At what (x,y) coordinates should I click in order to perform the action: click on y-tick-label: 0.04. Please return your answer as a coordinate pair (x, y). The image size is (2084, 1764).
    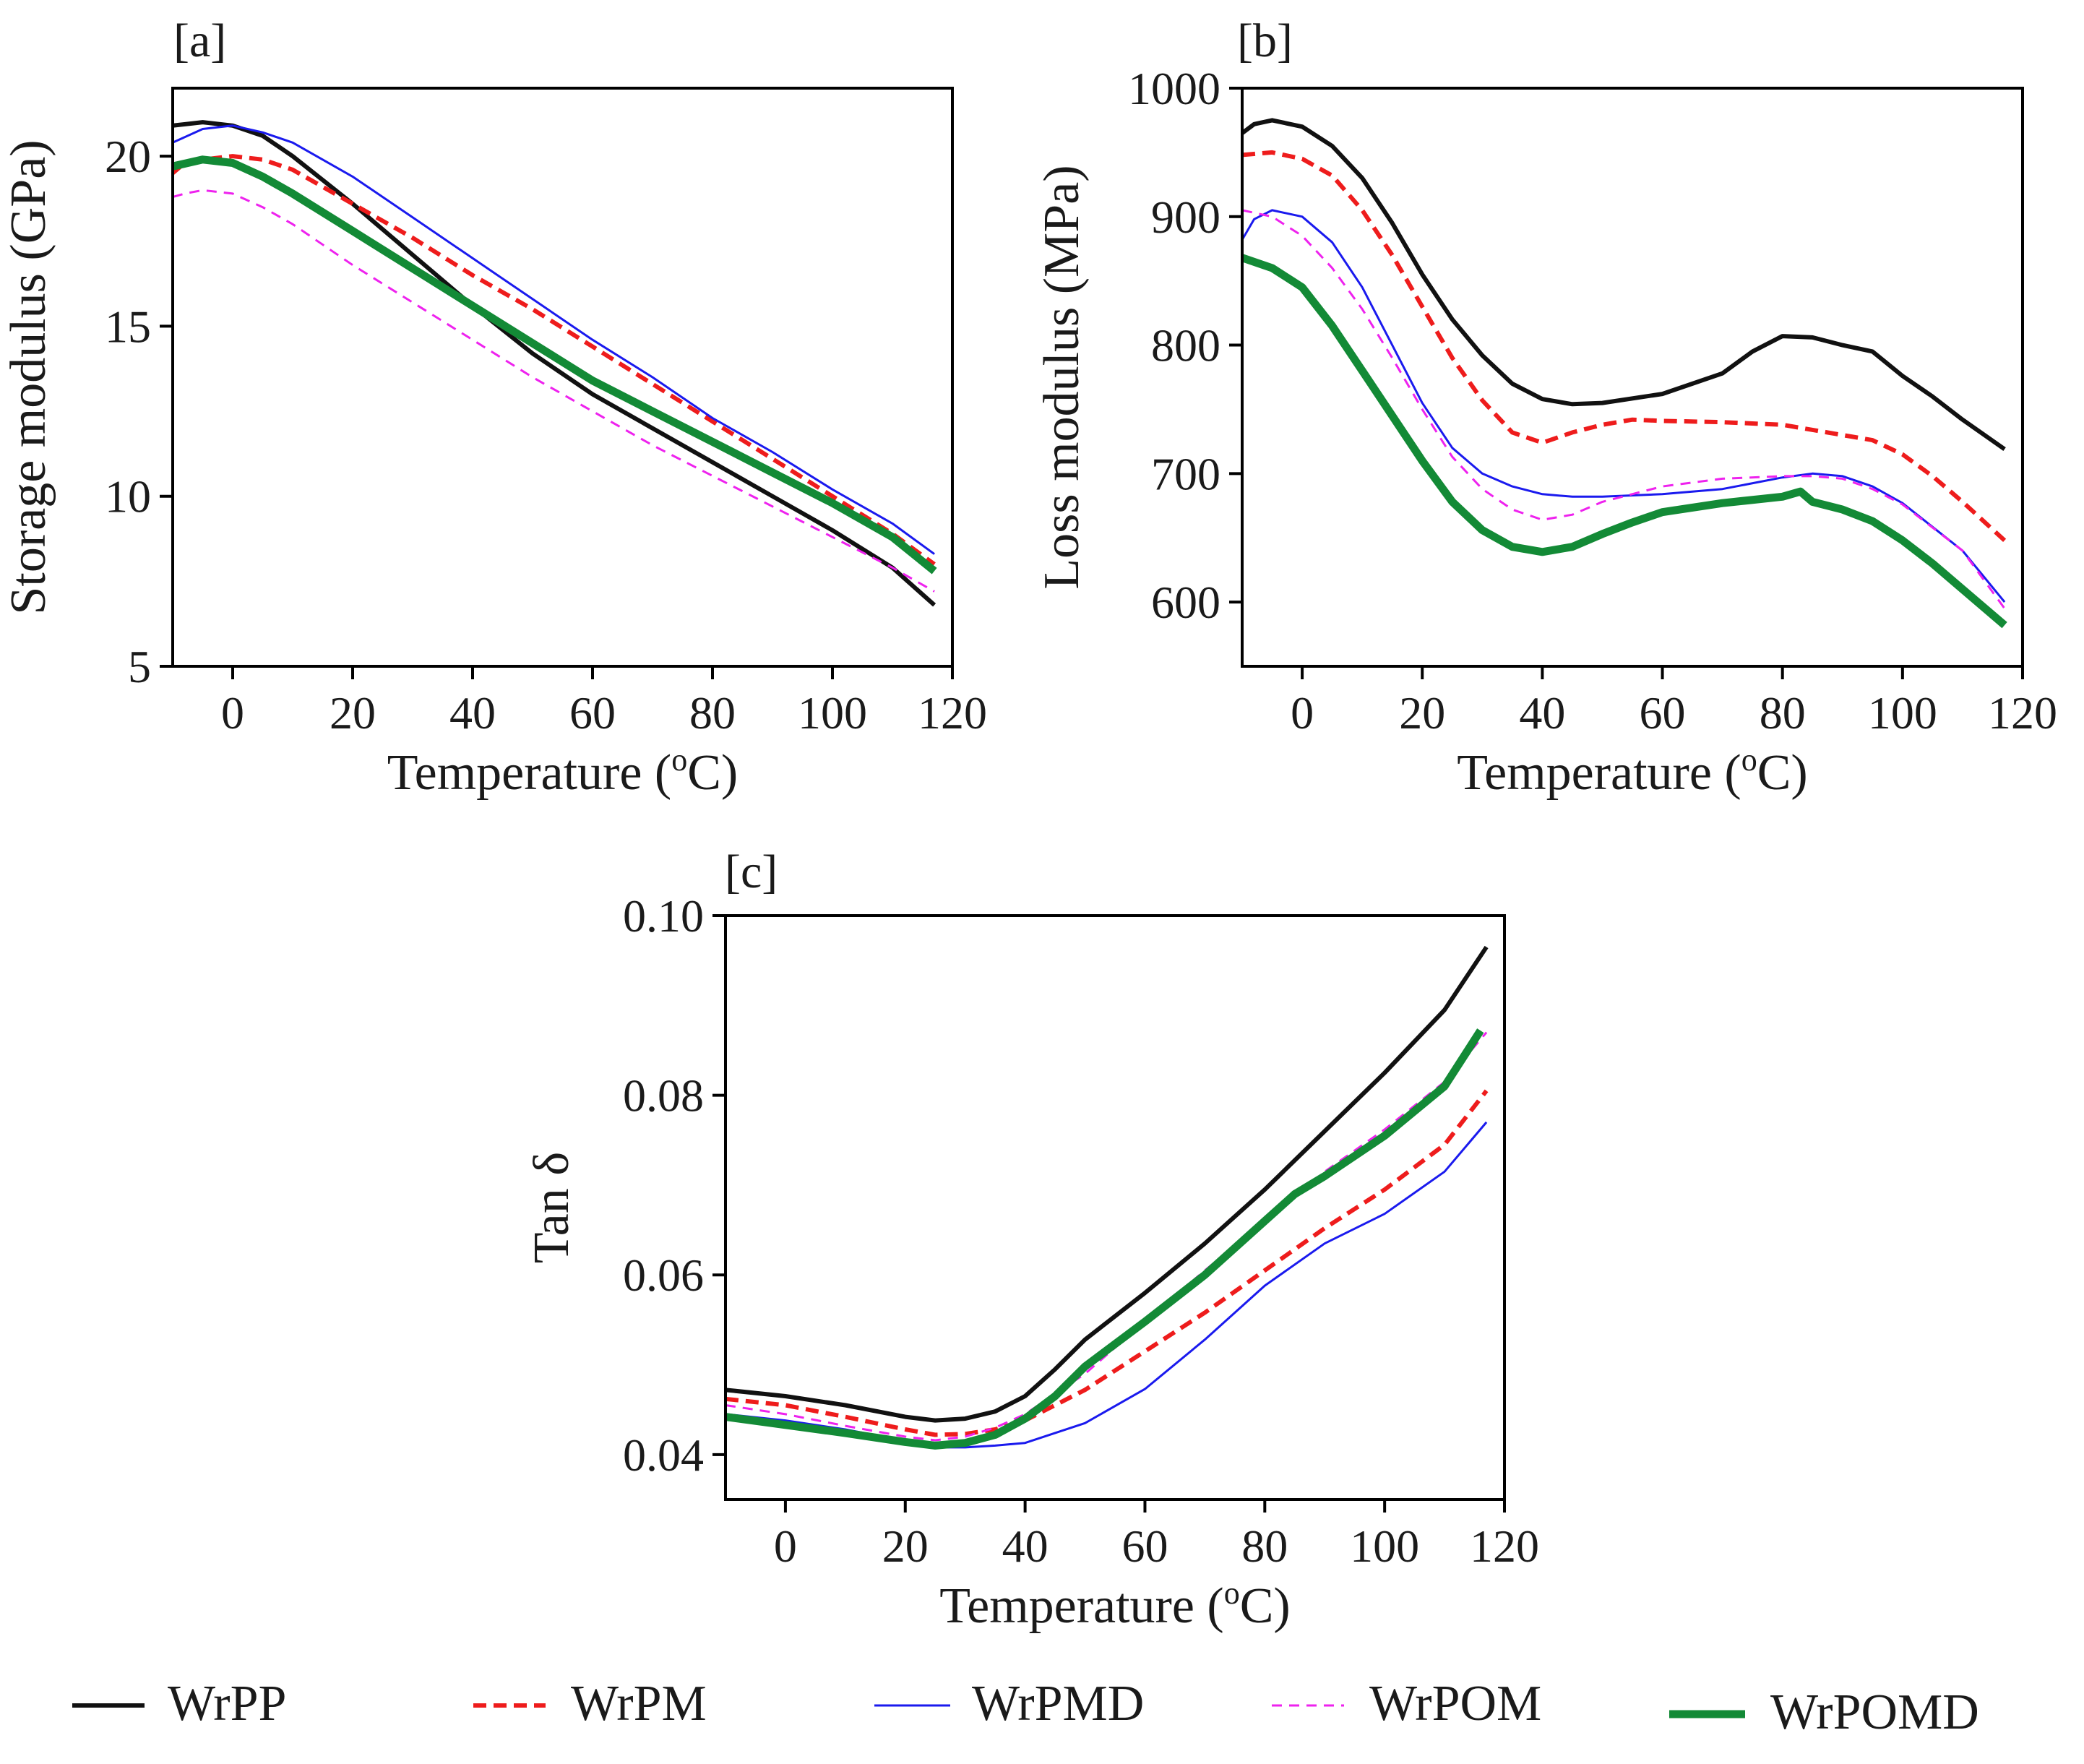
    Looking at the image, I should click on (663, 1455).